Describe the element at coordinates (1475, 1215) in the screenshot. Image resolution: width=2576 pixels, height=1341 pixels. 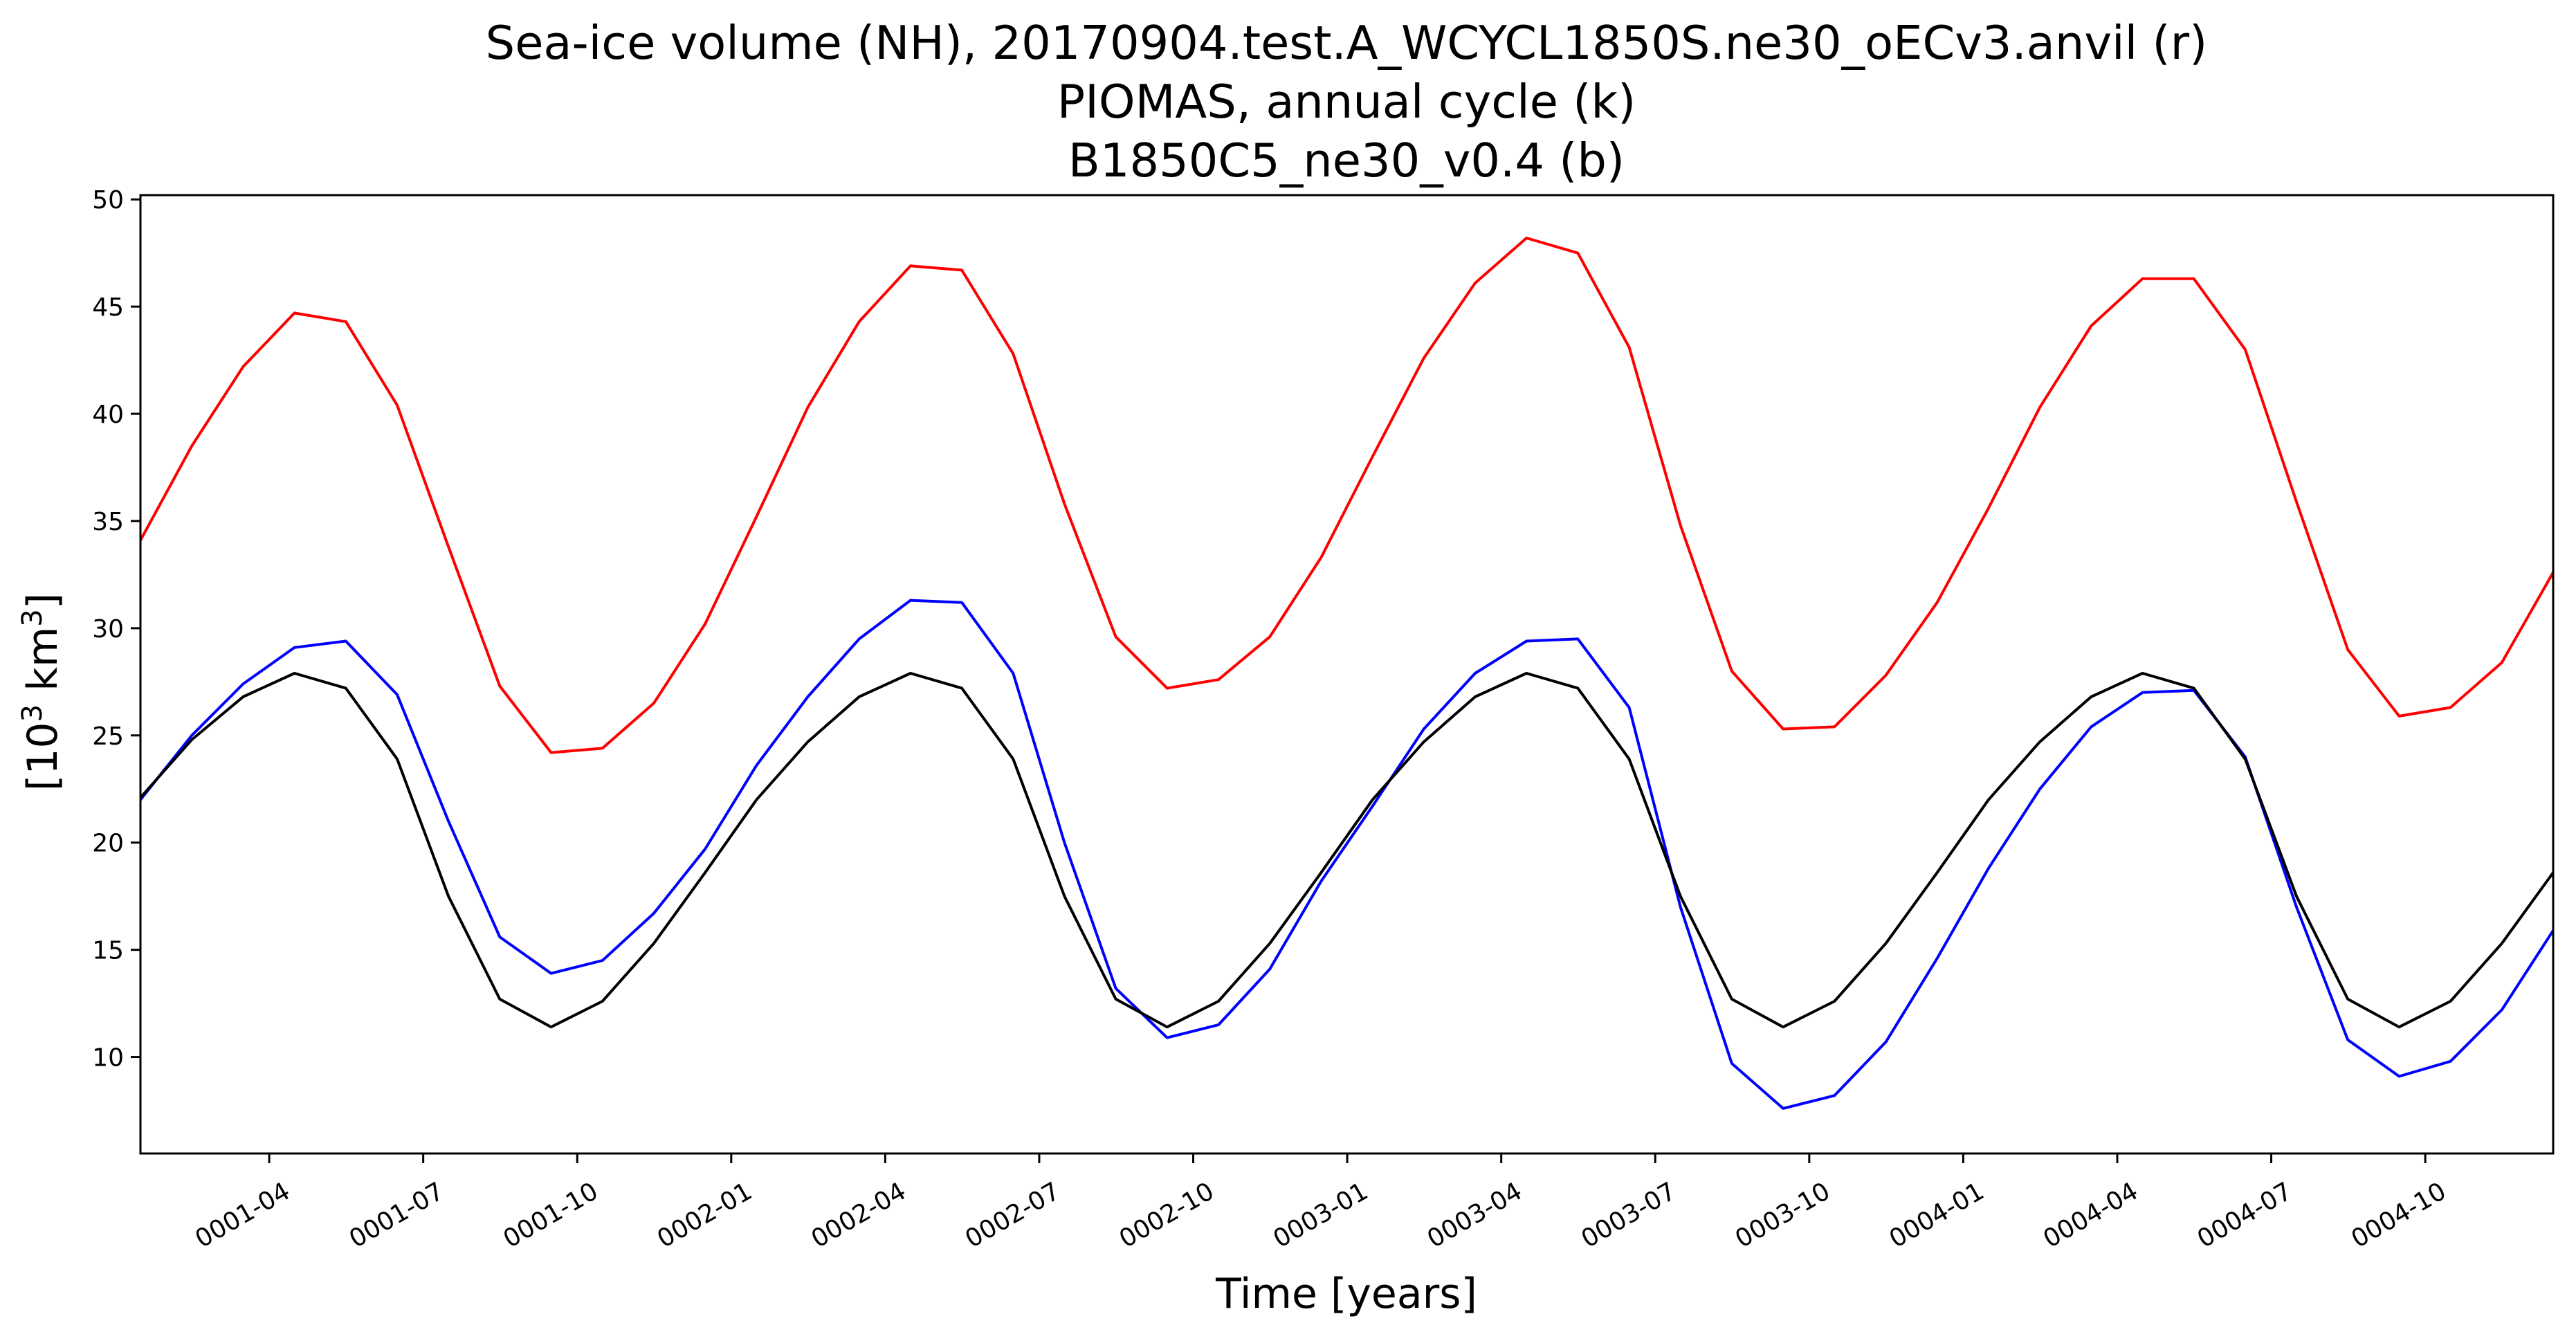
I see `x-tick-label: 0003-04` at that location.